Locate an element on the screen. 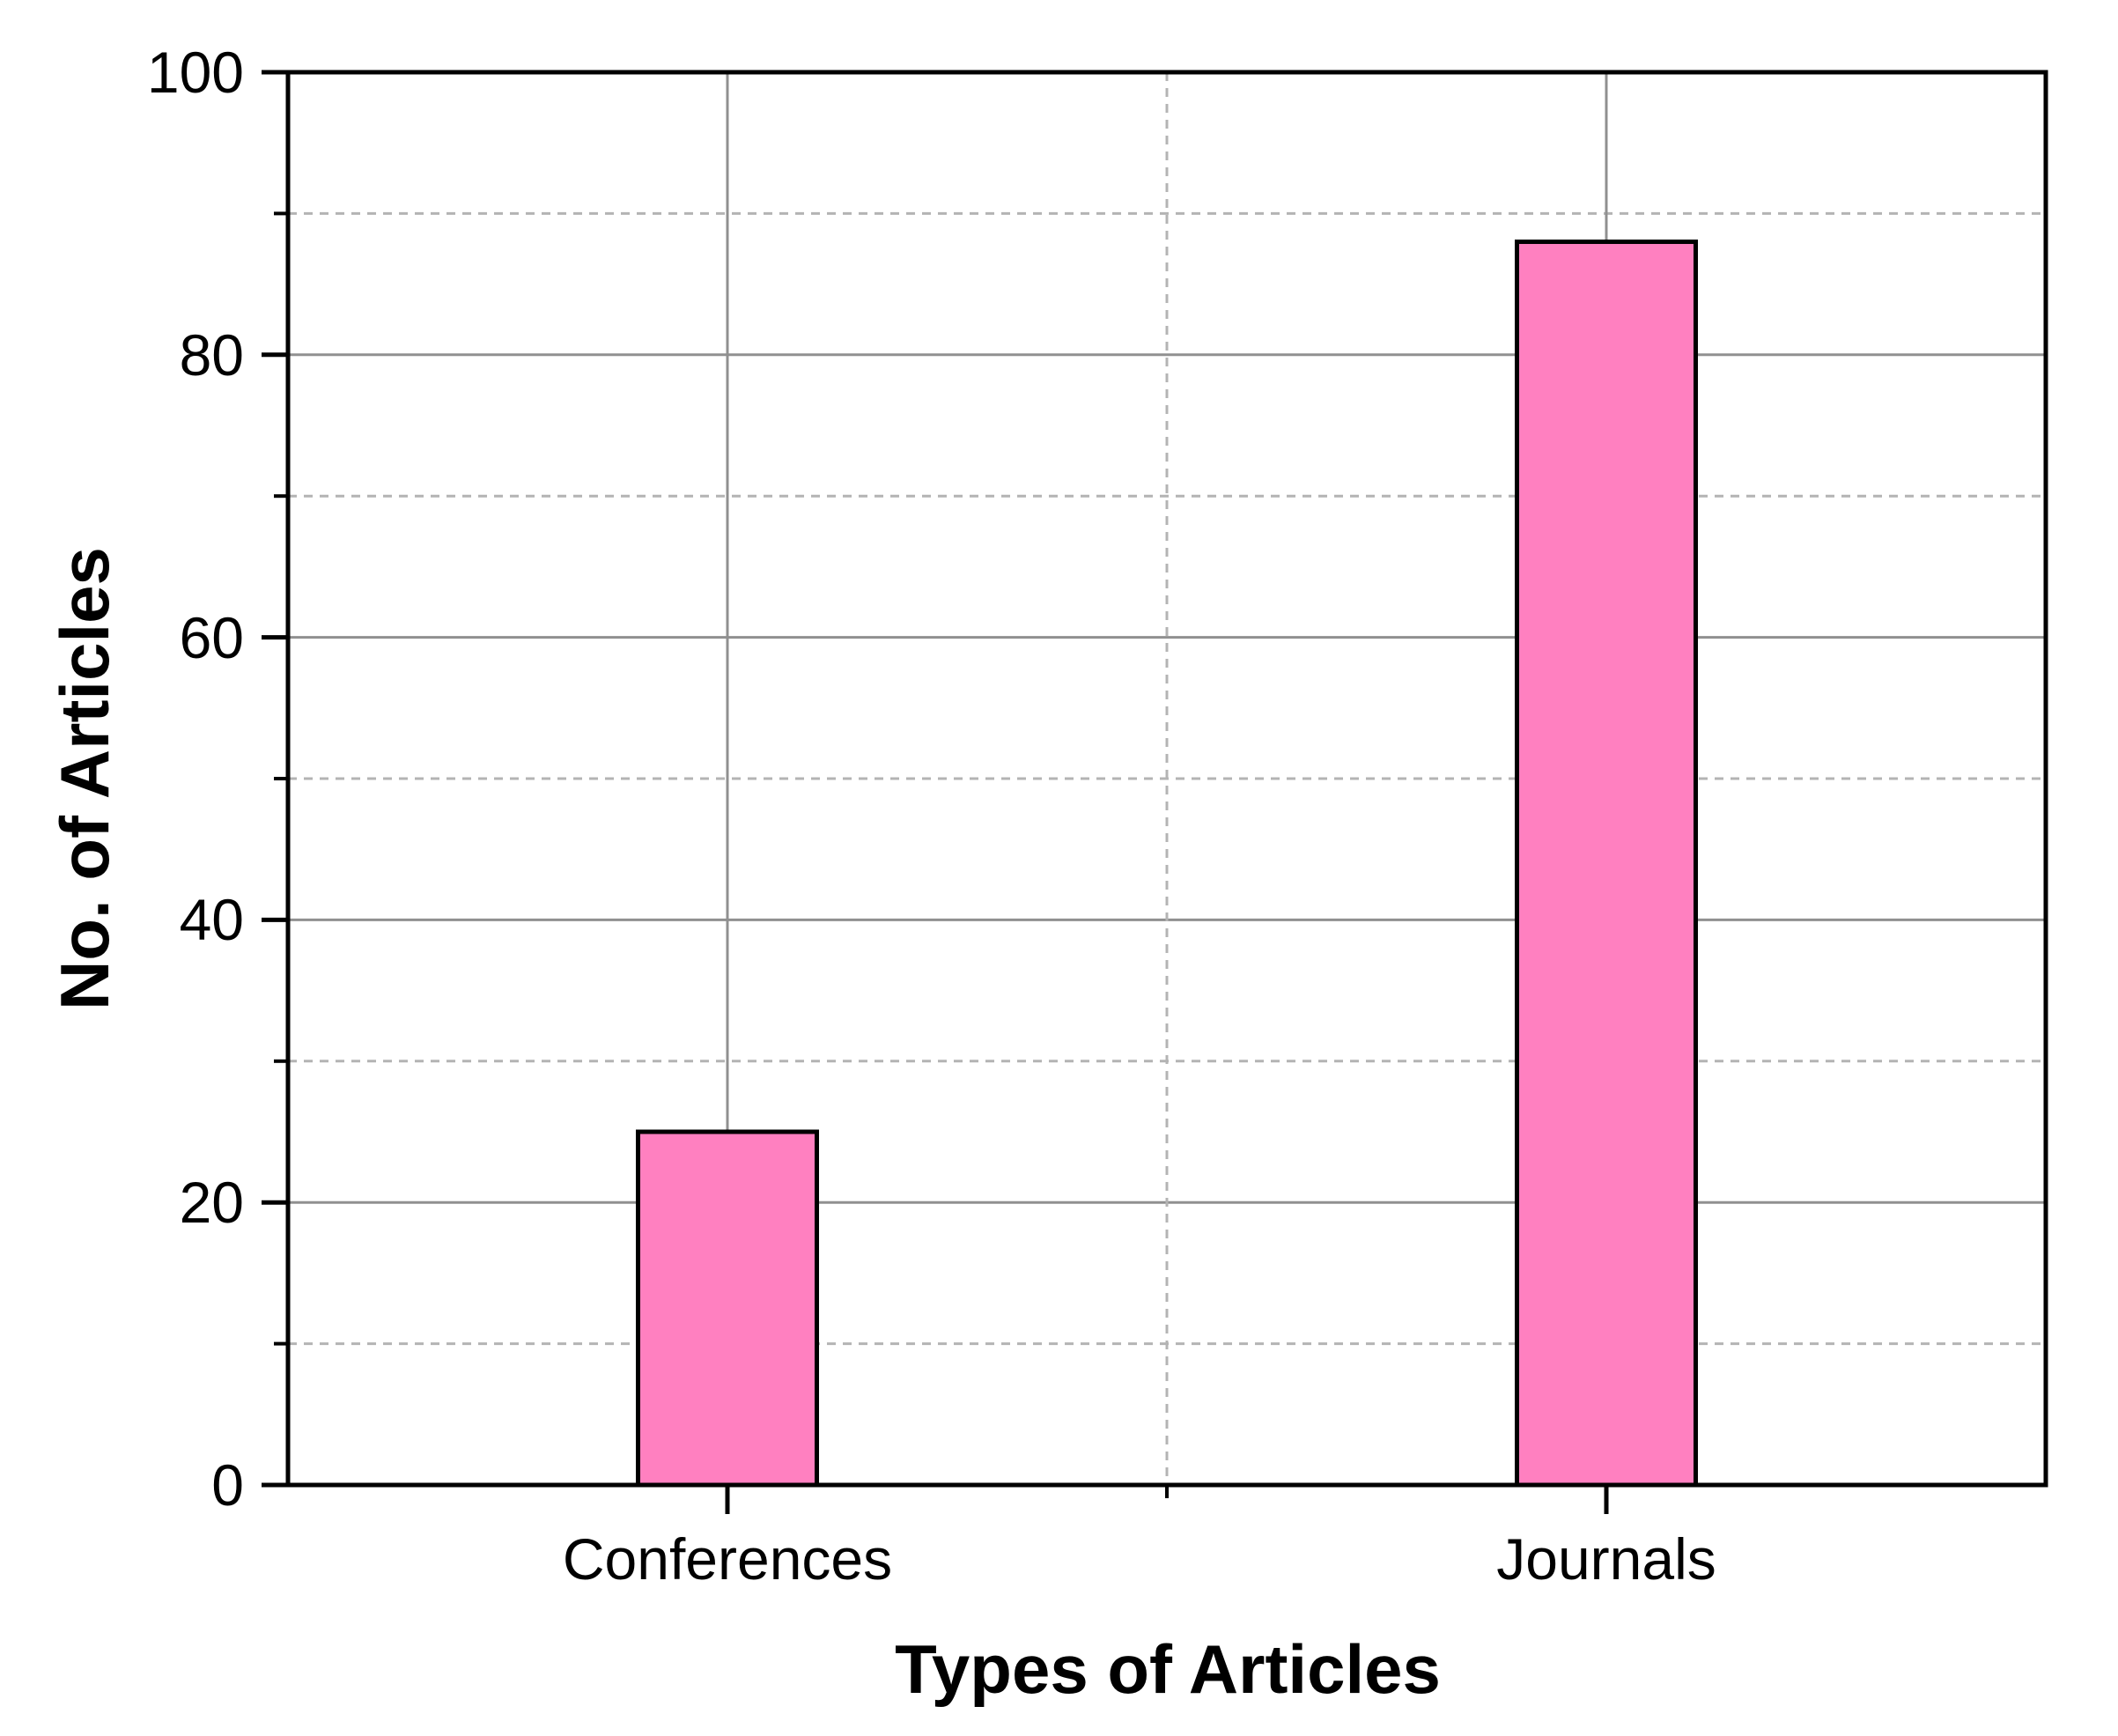 This screenshot has width=2118, height=1736. y-tick-label-20: 20 is located at coordinates (212, 1203).